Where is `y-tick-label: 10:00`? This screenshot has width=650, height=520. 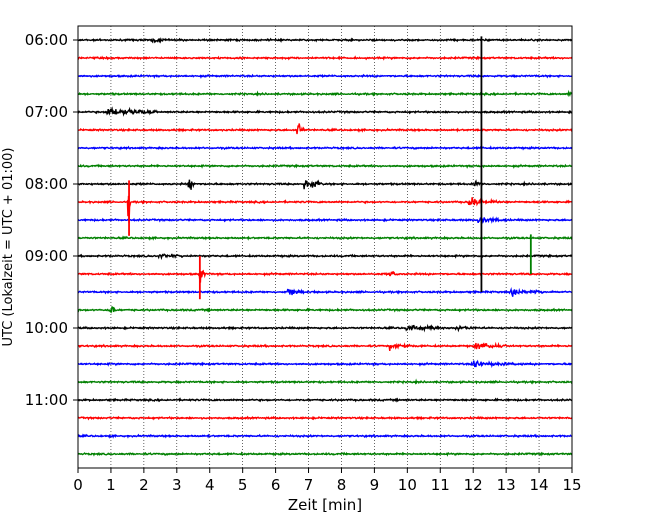 y-tick-label: 10:00 is located at coordinates (46, 328).